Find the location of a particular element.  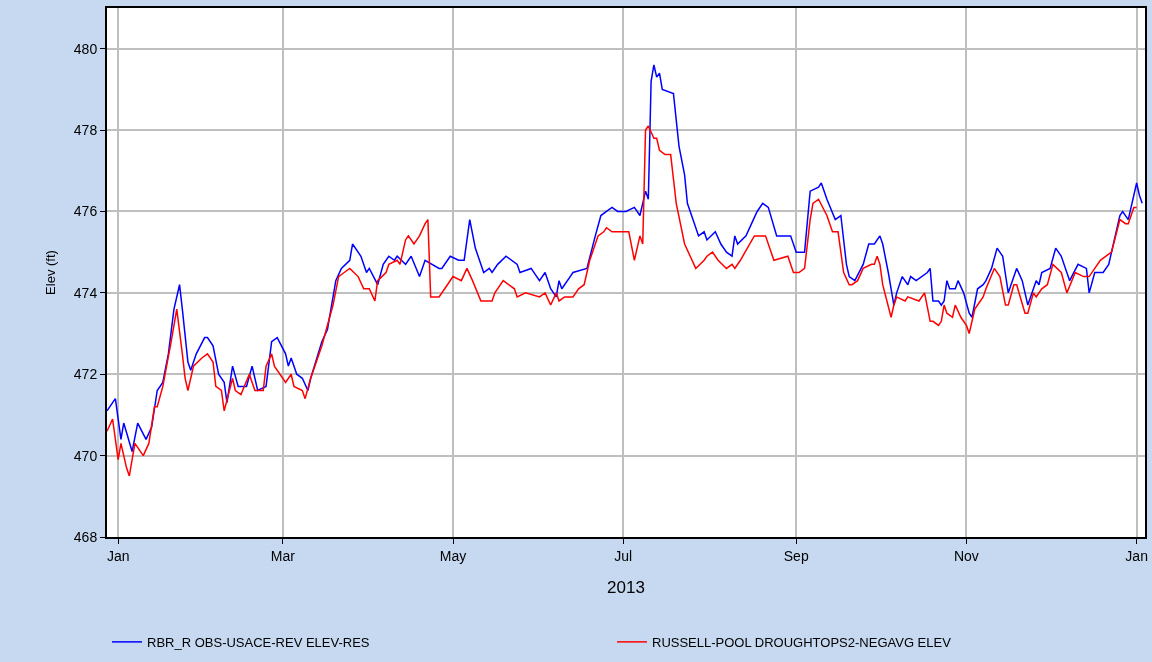

x-tick-label: Mar is located at coordinates (283, 555).